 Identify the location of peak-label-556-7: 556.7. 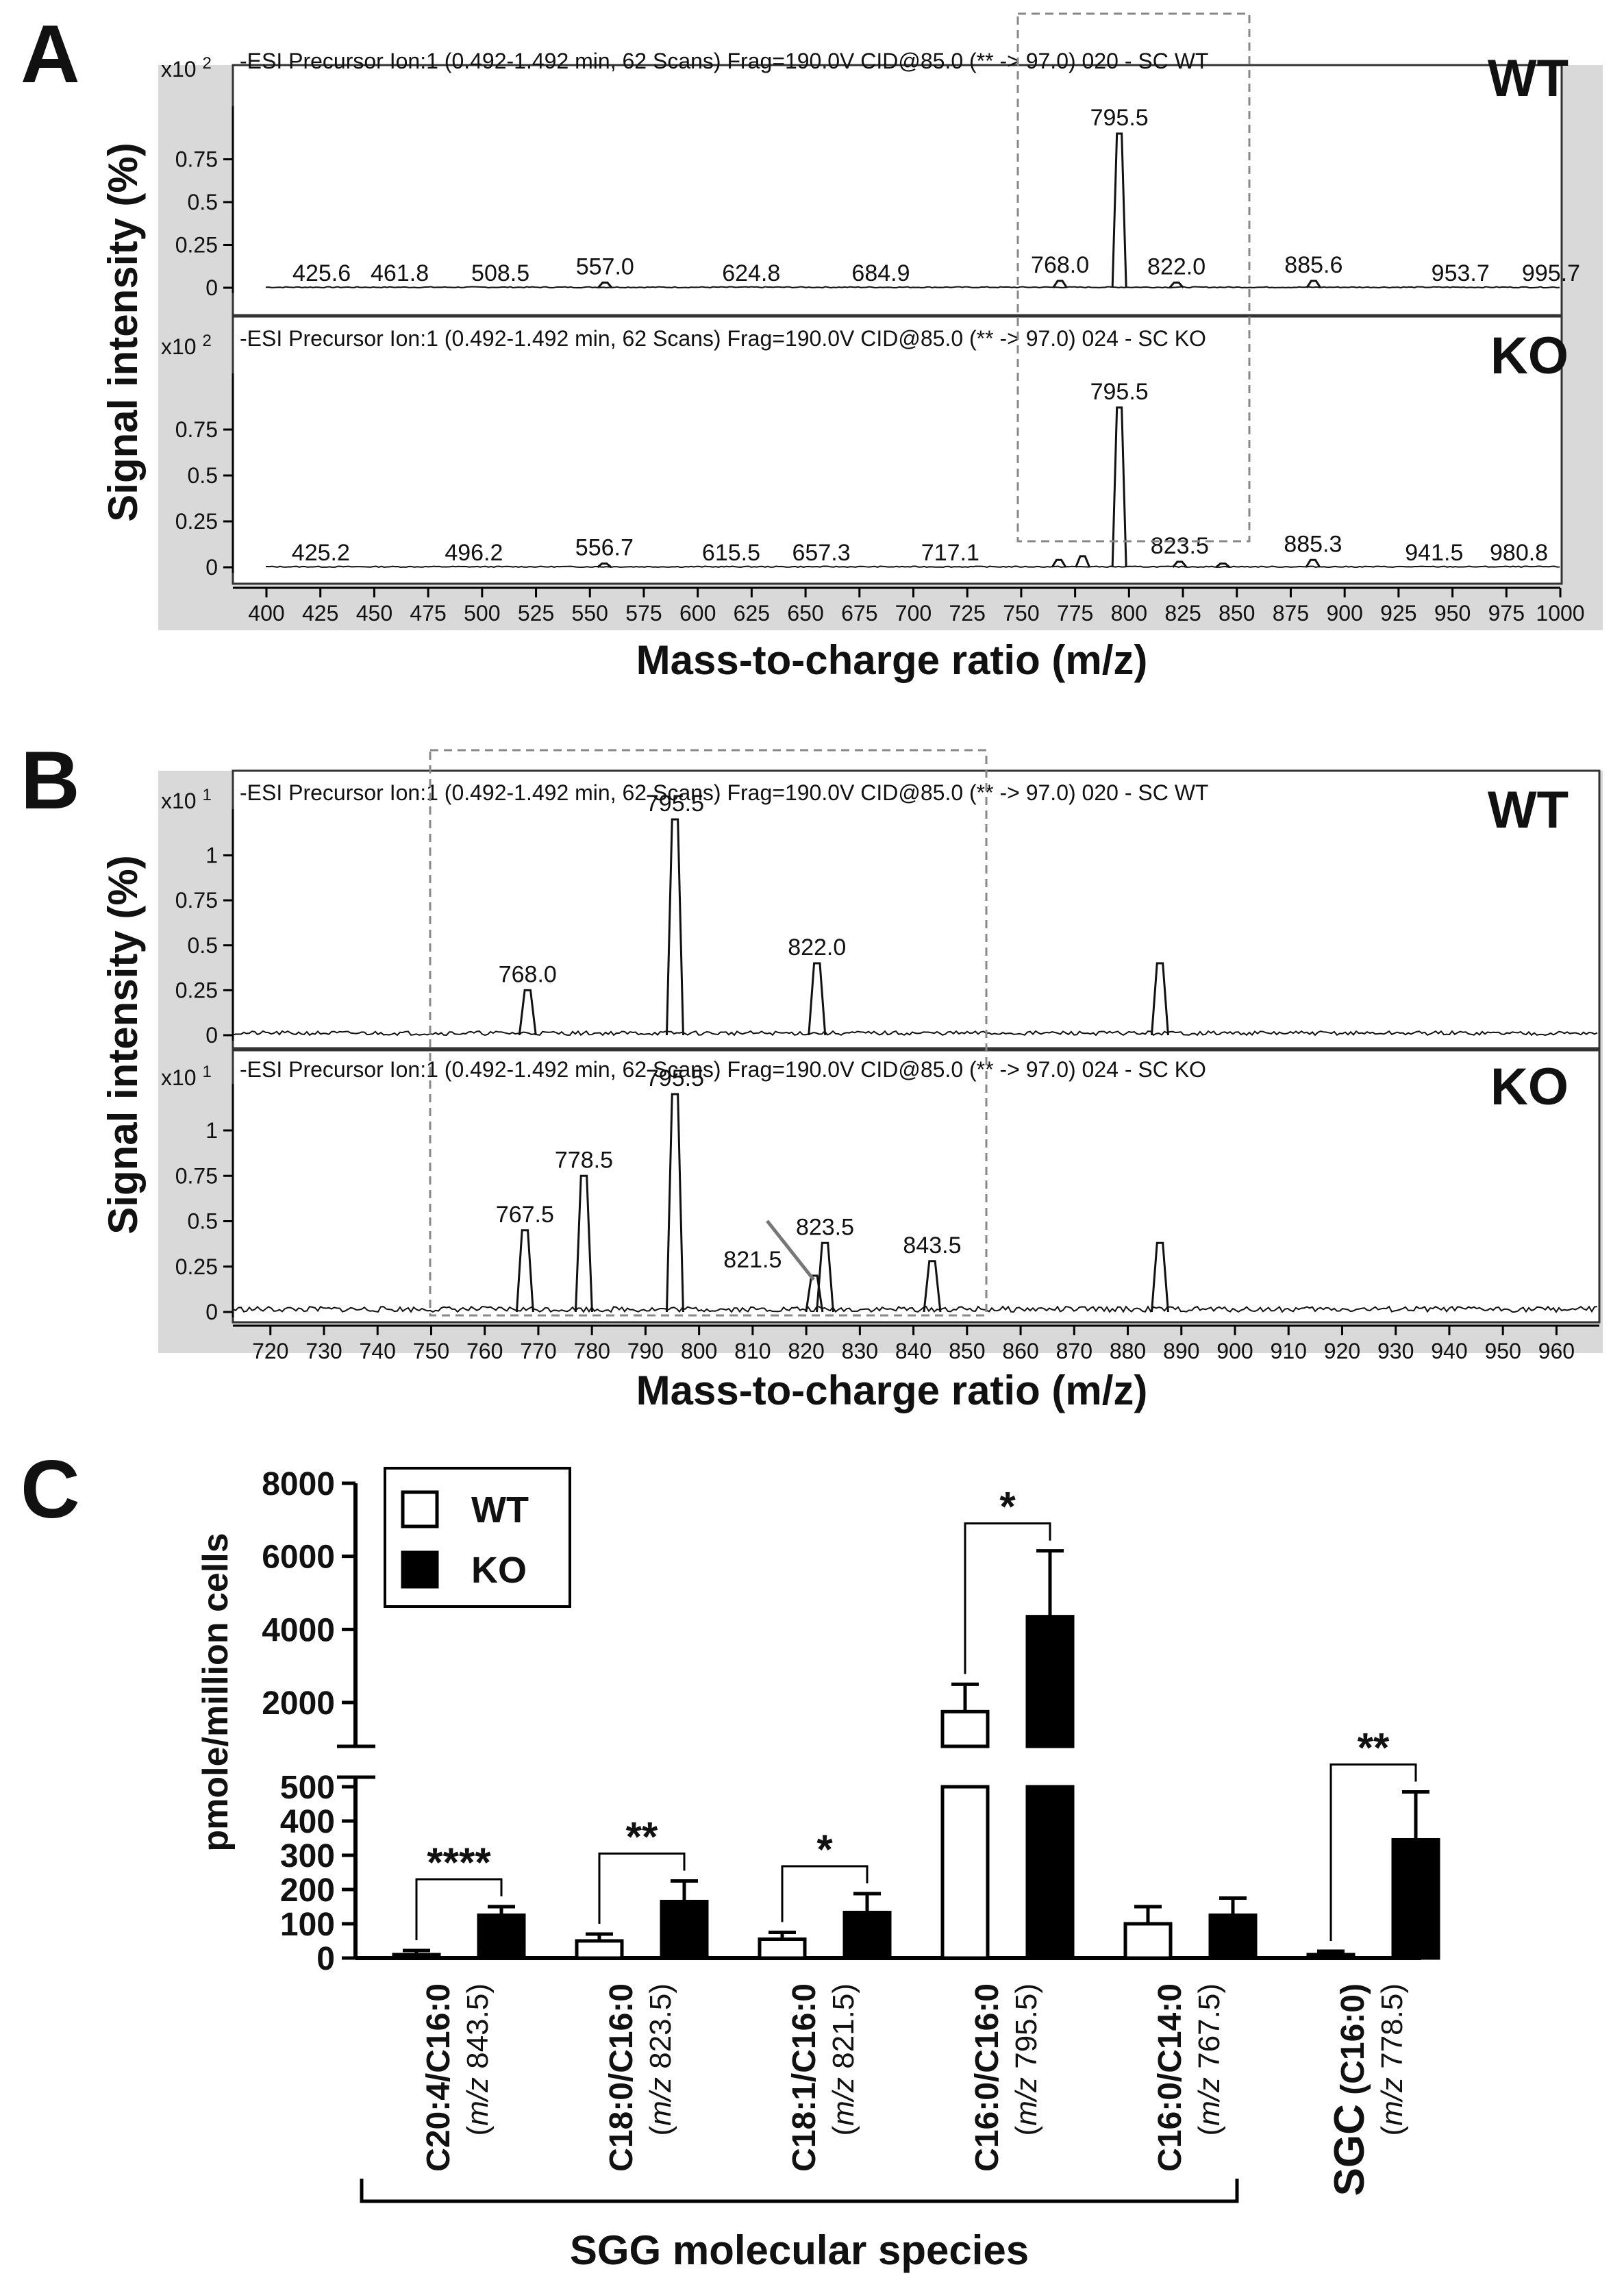
(604, 548).